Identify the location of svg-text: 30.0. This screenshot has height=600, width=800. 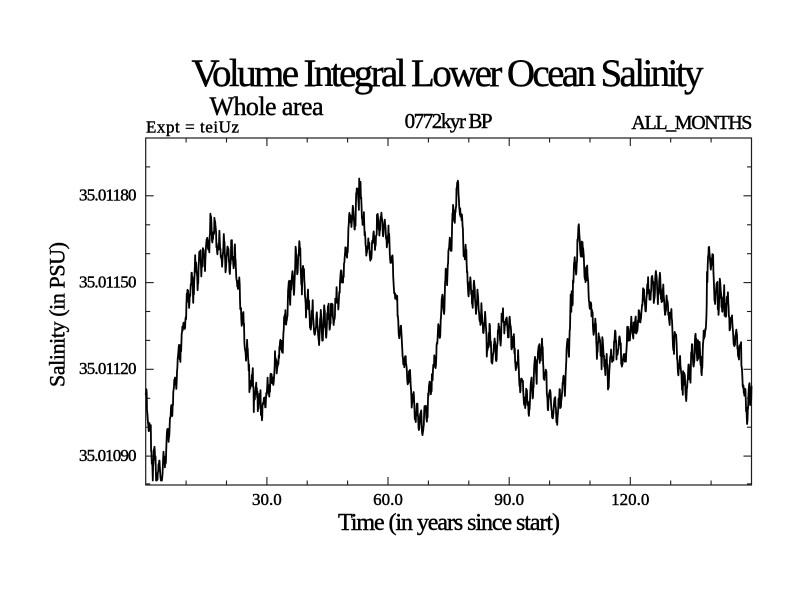
(267, 499).